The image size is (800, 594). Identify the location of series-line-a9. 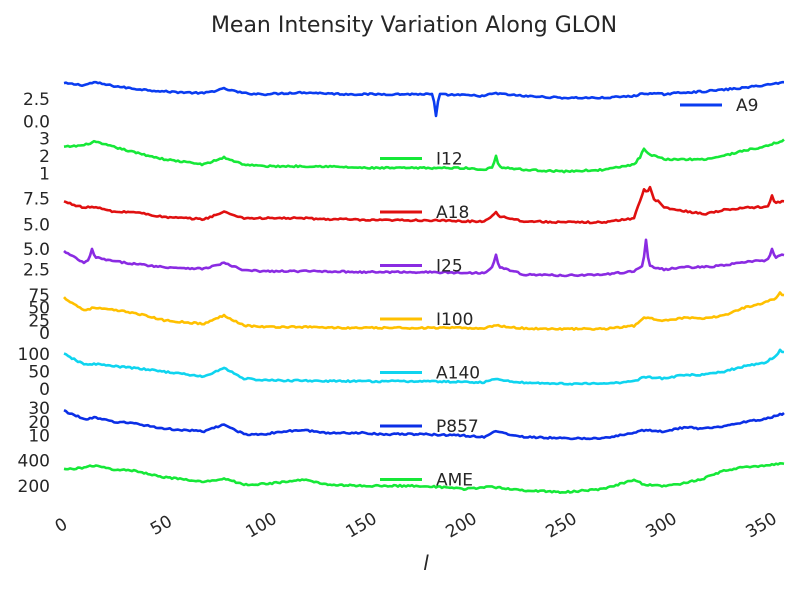
(423, 99).